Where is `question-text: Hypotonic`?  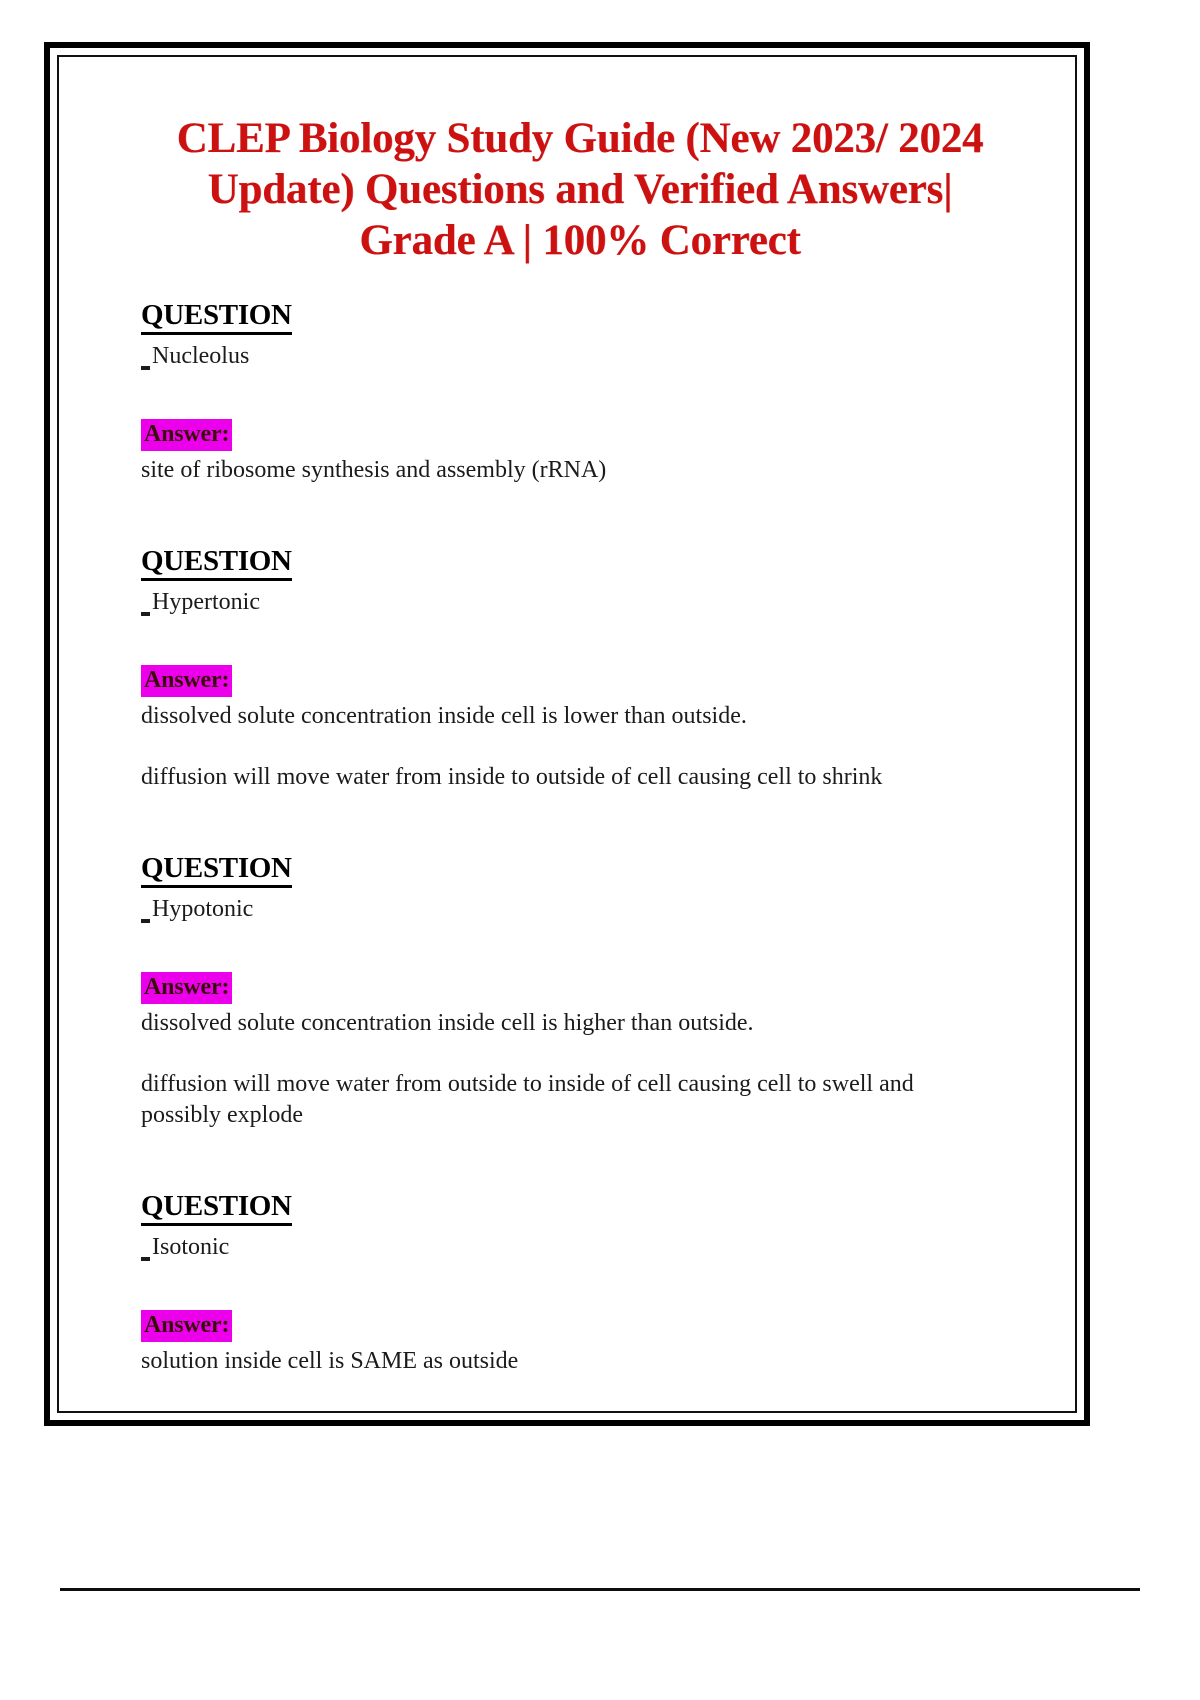 question-text: Hypotonic is located at coordinates (203, 908).